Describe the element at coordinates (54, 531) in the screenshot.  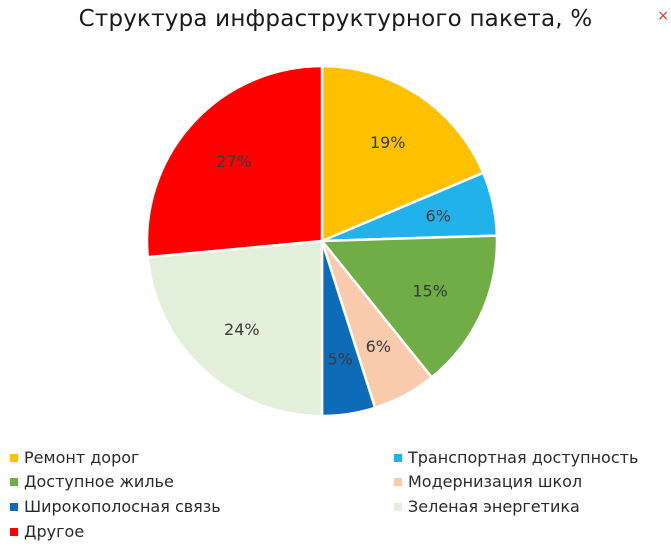
I see `legend-label: Другое` at that location.